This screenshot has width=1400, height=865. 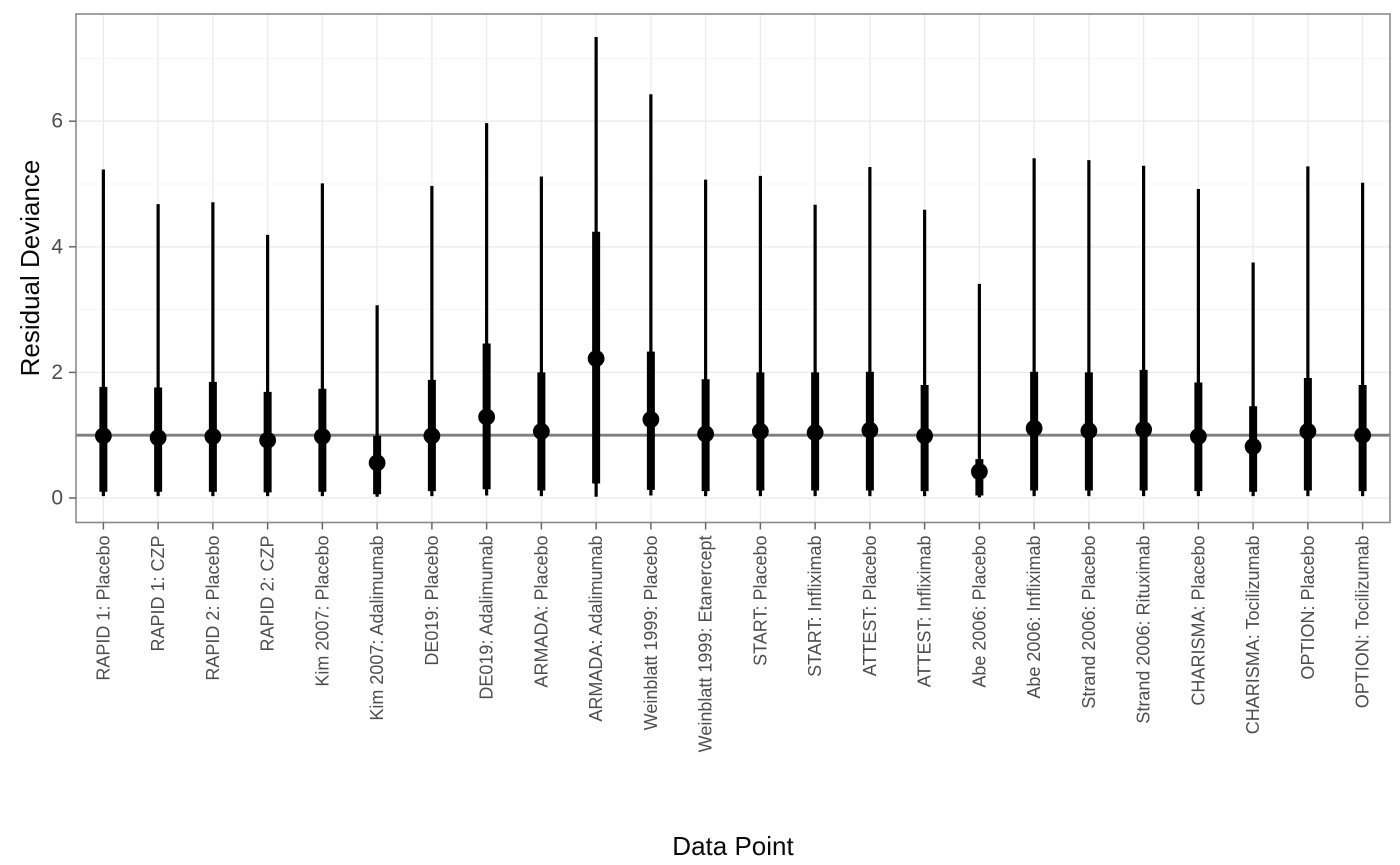 What do you see at coordinates (103, 608) in the screenshot?
I see `x-tick-label: RAPID 1: Placebo` at bounding box center [103, 608].